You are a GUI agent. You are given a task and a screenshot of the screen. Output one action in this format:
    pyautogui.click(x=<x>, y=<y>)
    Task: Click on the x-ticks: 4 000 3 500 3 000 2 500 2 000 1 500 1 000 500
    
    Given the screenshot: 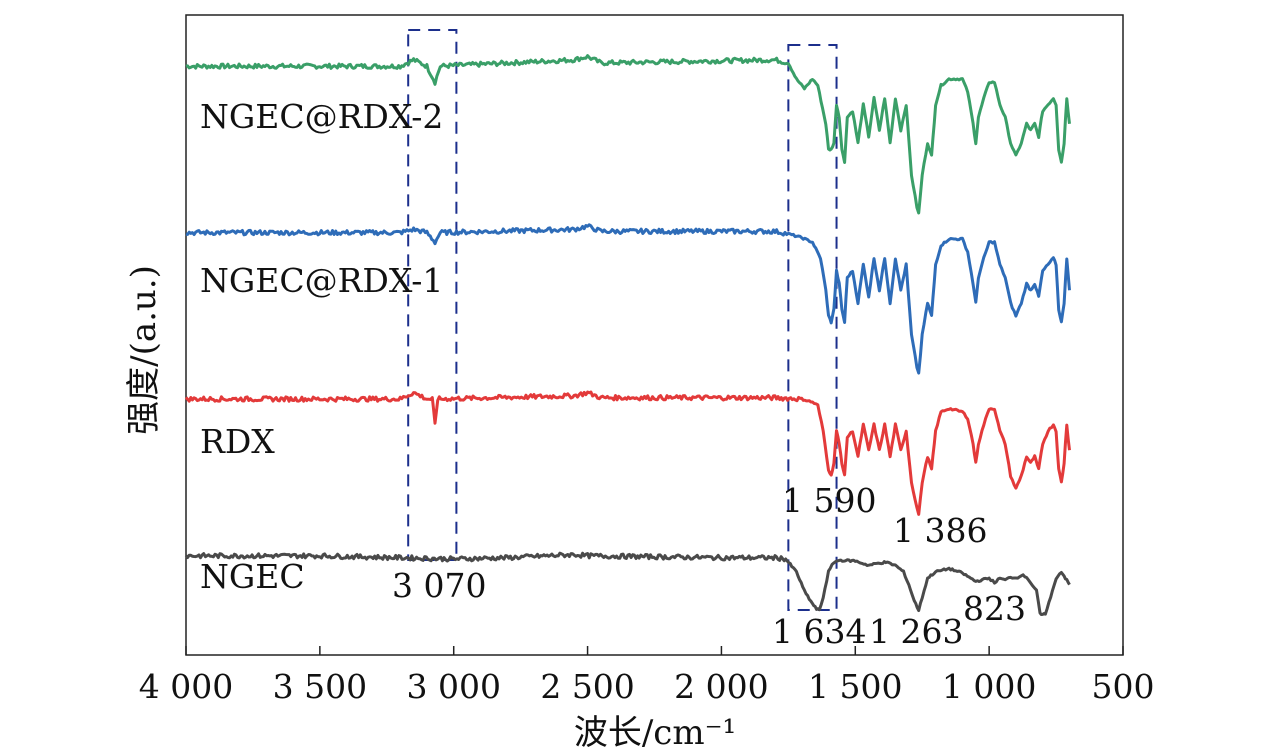 What is the action you would take?
    pyautogui.click(x=647, y=676)
    